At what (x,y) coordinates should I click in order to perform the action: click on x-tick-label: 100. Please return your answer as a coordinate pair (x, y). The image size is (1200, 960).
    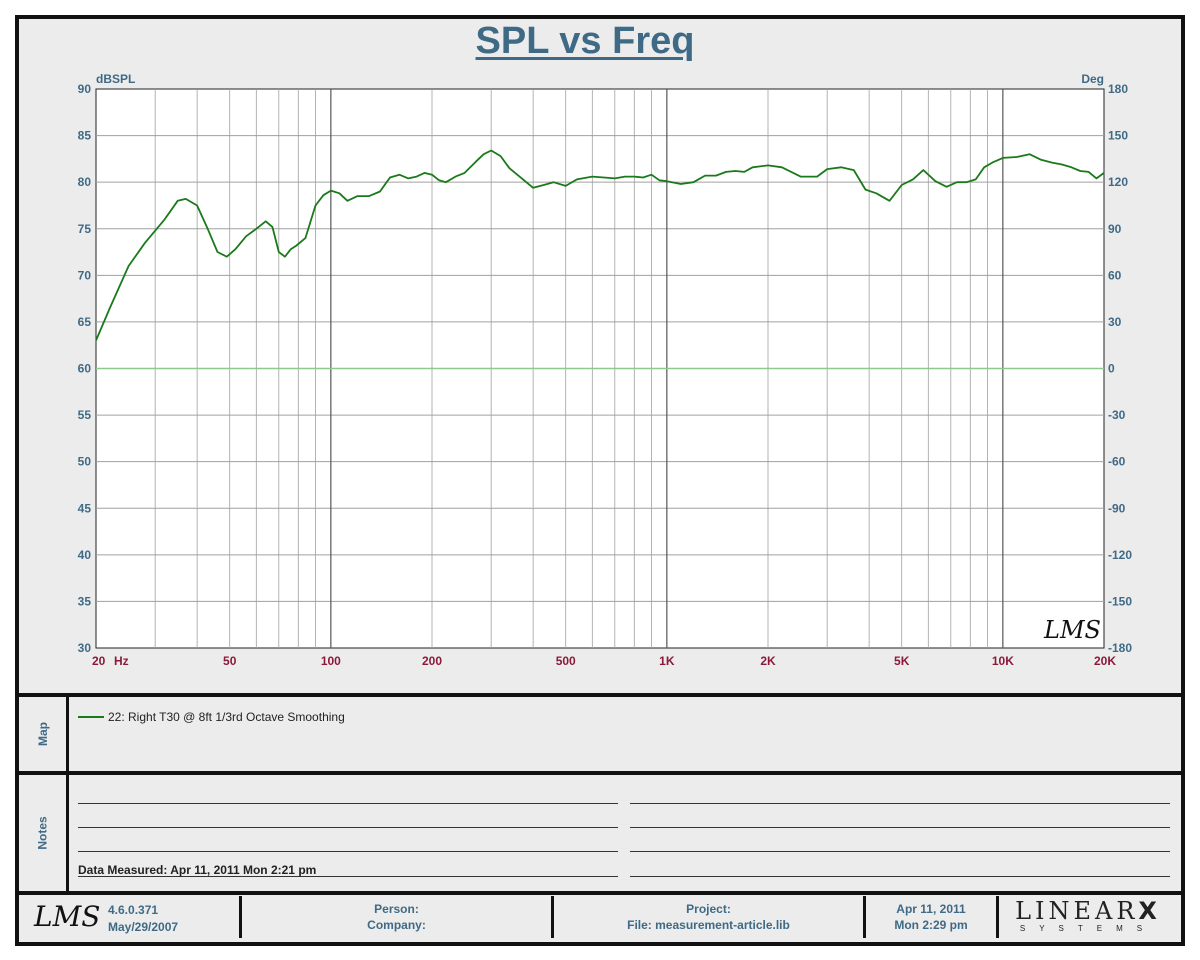
    Looking at the image, I should click on (331, 661).